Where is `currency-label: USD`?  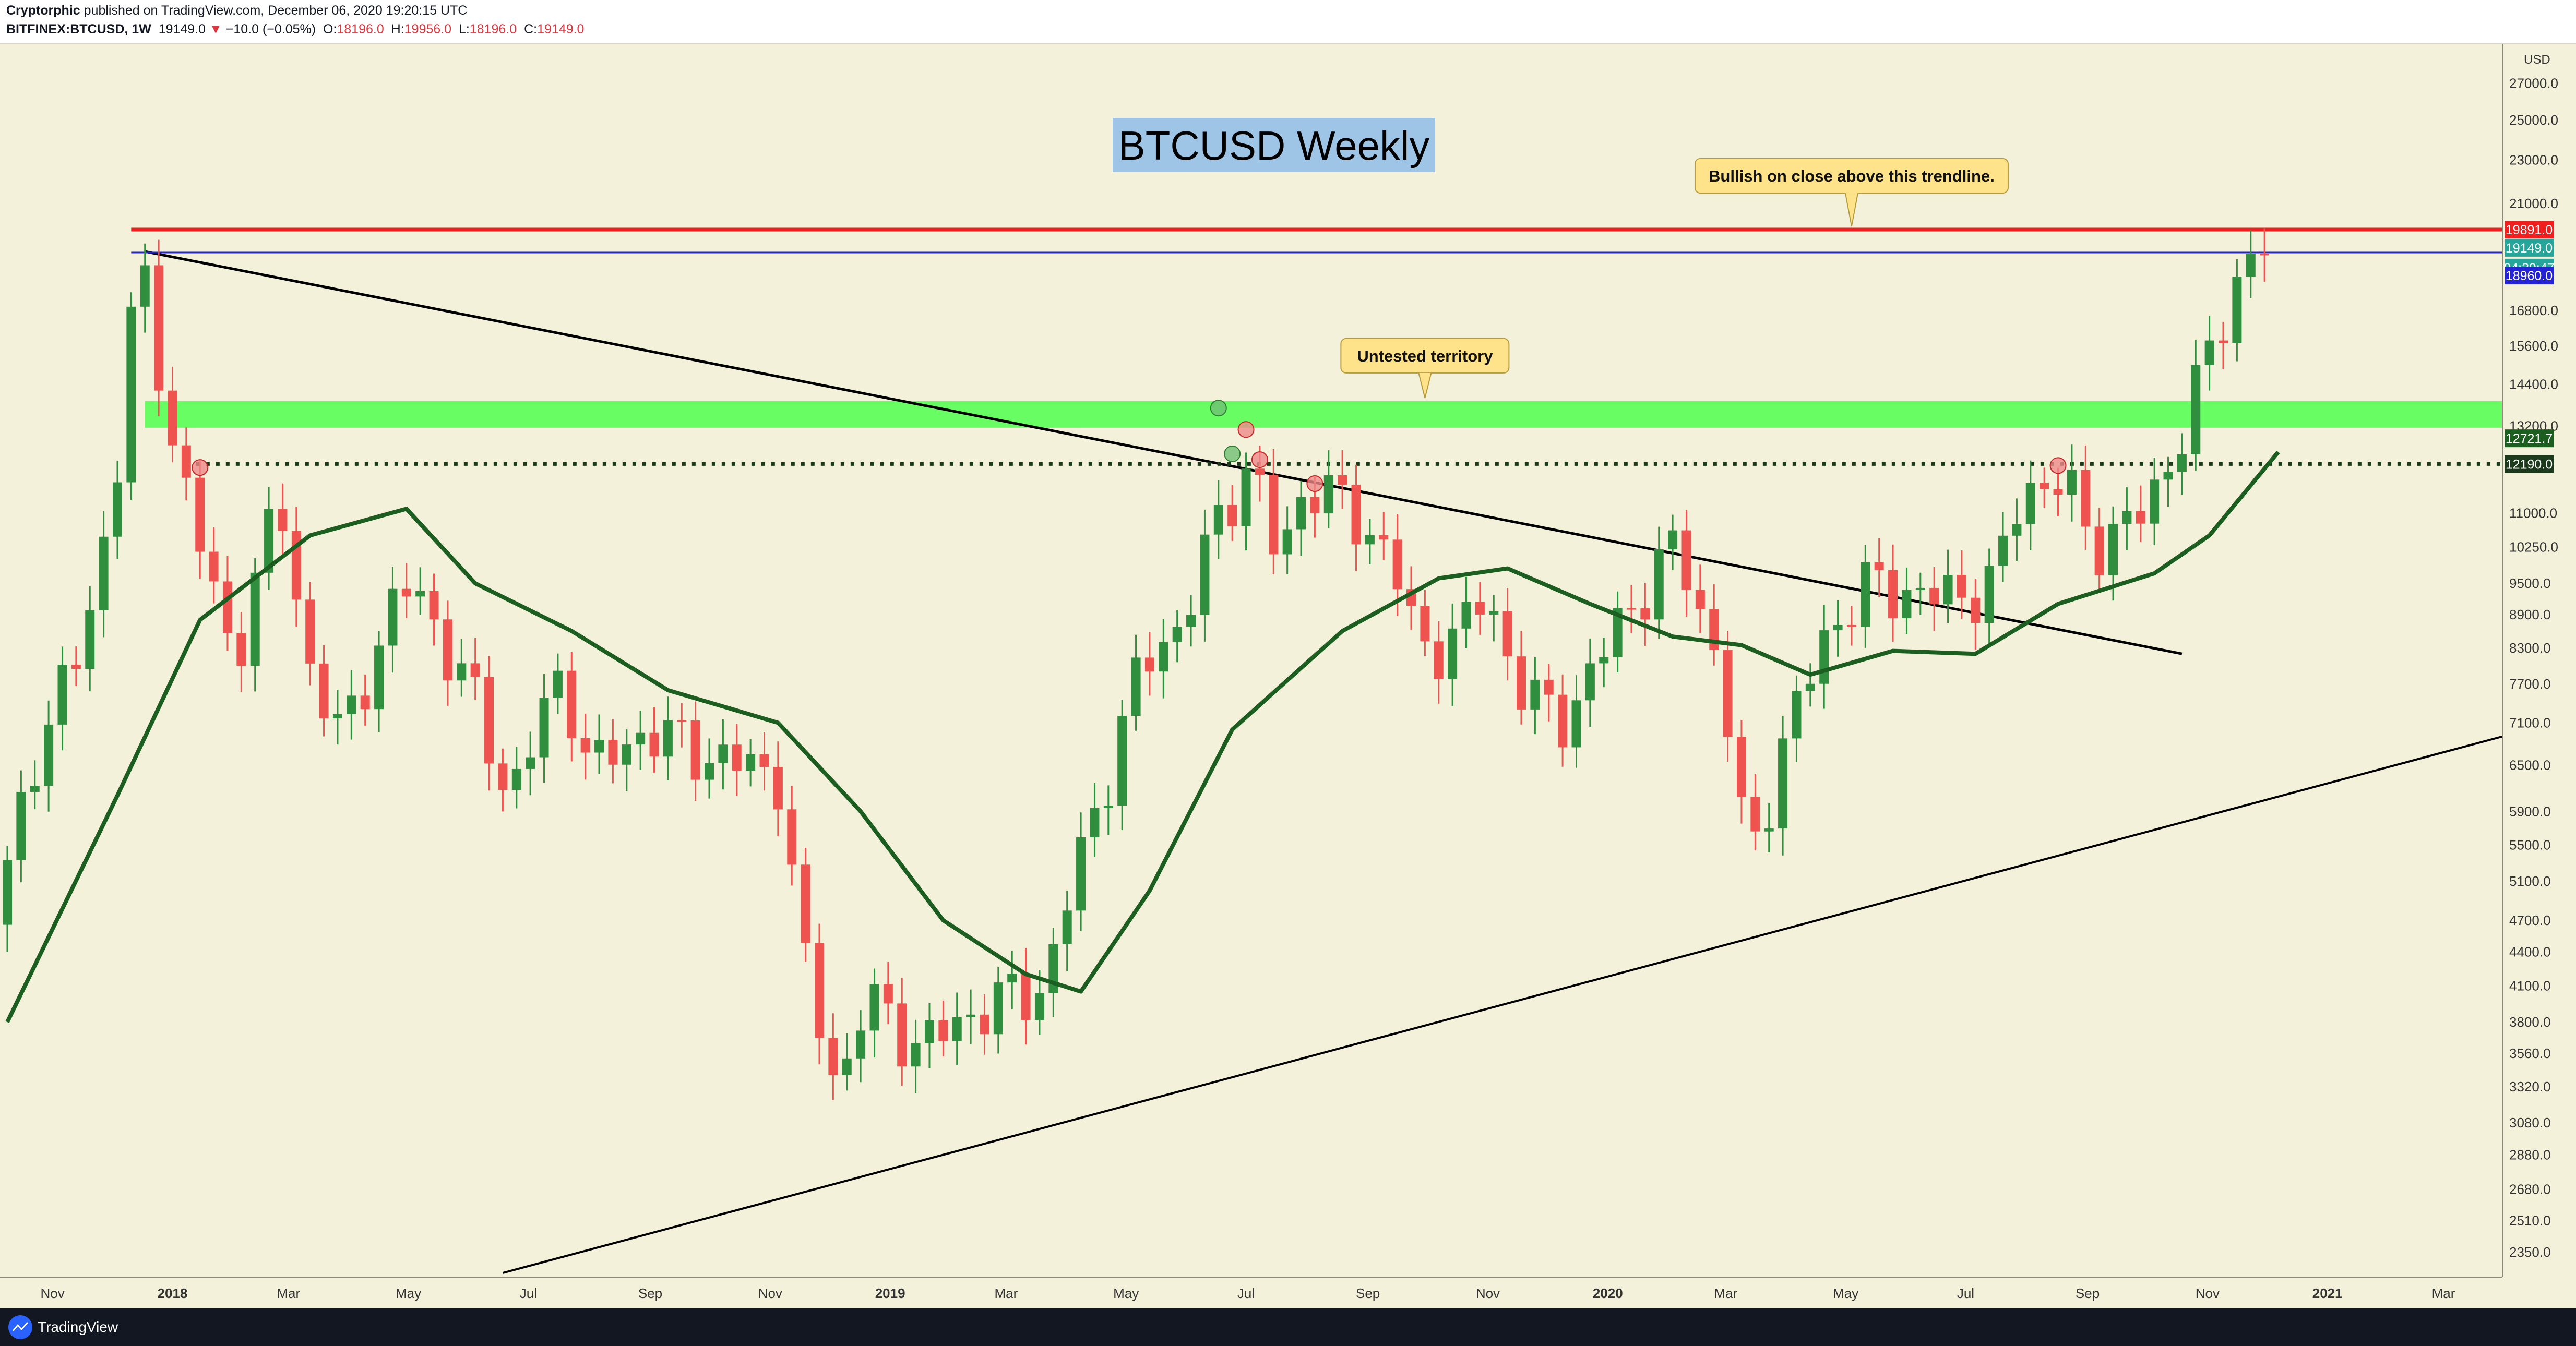 currency-label: USD is located at coordinates (2537, 60).